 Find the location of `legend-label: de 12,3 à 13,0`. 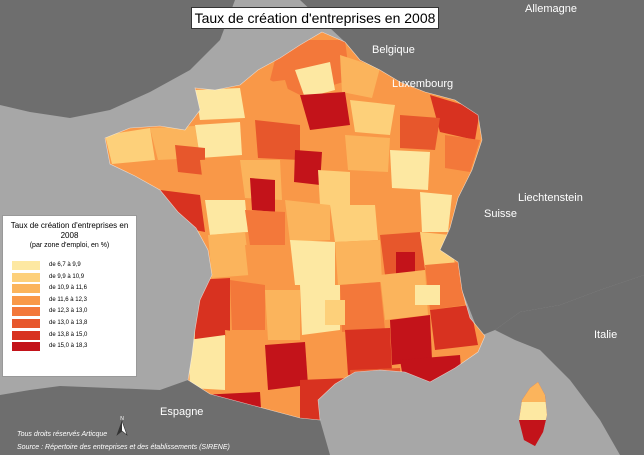

legend-label: de 12,3 à 13,0 is located at coordinates (68, 311).